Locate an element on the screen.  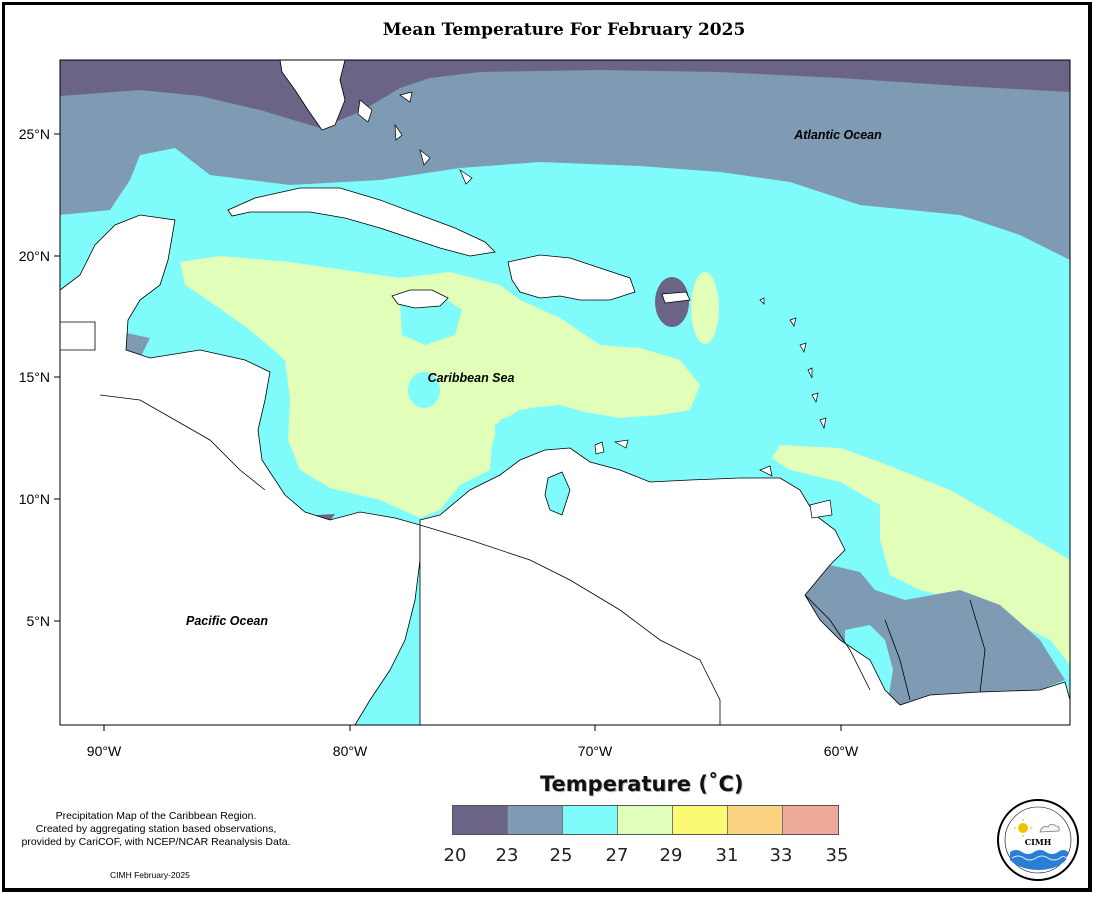
label-pacific-ocean: Pacific Ocean is located at coordinates (227, 621).